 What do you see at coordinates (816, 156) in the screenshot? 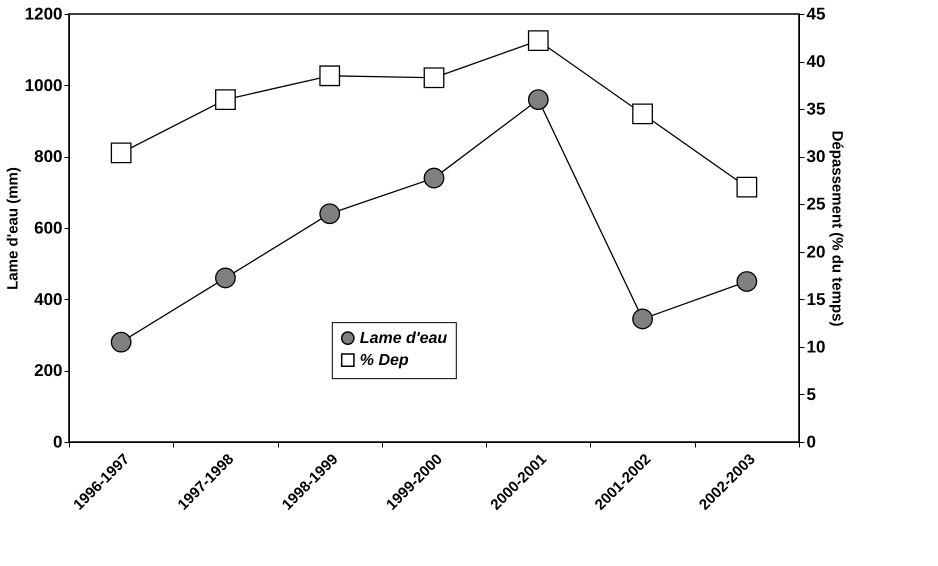
I see `y2-tick-label: 30` at bounding box center [816, 156].